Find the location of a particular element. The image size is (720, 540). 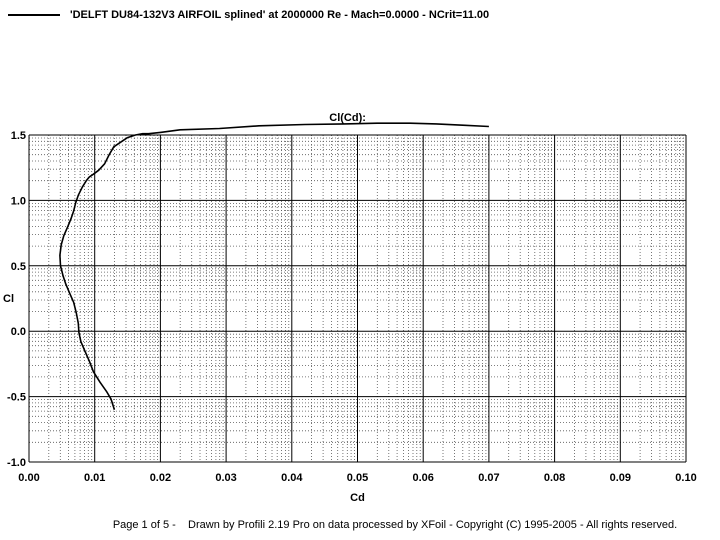

x-tick-label: 0.02 is located at coordinates (160, 478).